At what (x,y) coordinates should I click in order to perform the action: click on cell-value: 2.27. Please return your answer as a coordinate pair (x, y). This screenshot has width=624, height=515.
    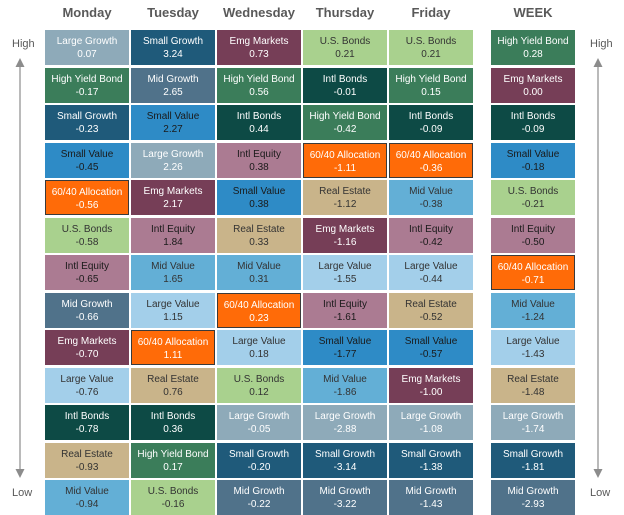
    Looking at the image, I should click on (173, 129).